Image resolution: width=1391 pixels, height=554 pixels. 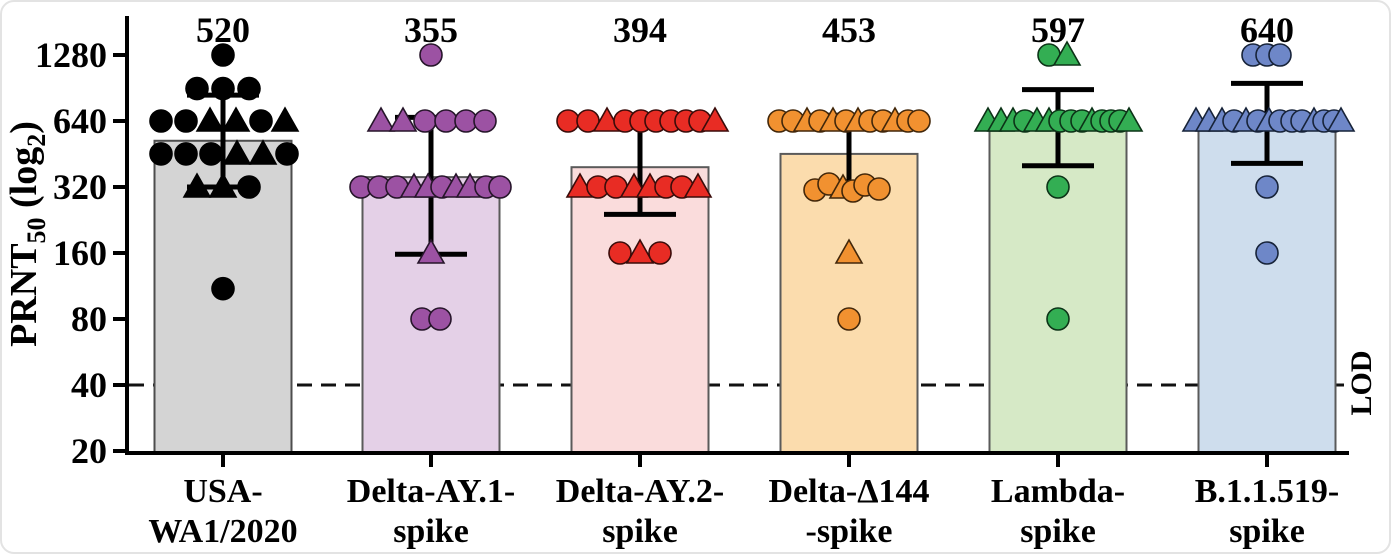 What do you see at coordinates (223, 30) in the screenshot?
I see `gmt-label: 520` at bounding box center [223, 30].